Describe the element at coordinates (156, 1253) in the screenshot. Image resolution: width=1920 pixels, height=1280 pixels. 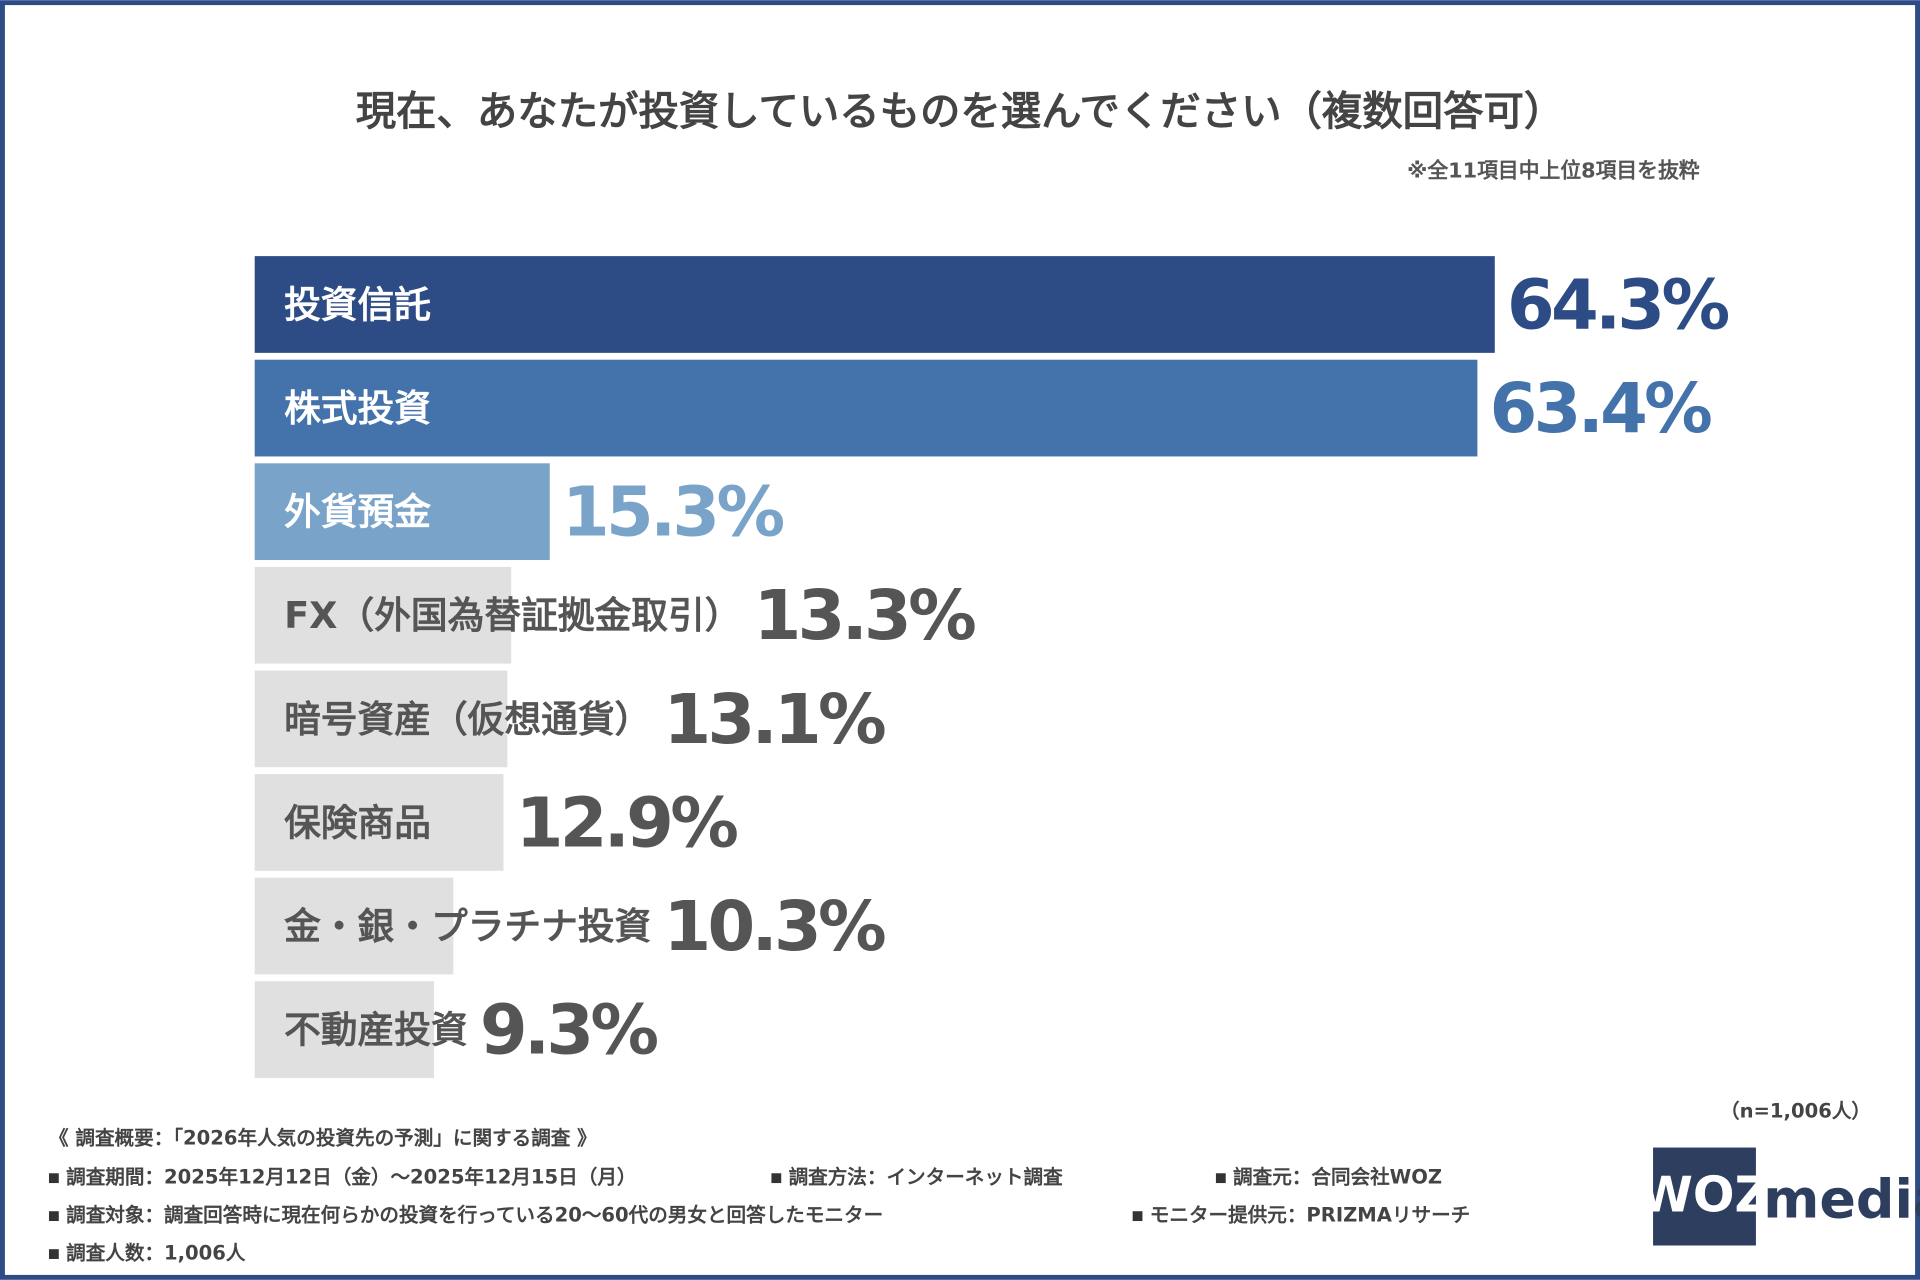
I see `footer-item: 調査人数：1,006人` at that location.